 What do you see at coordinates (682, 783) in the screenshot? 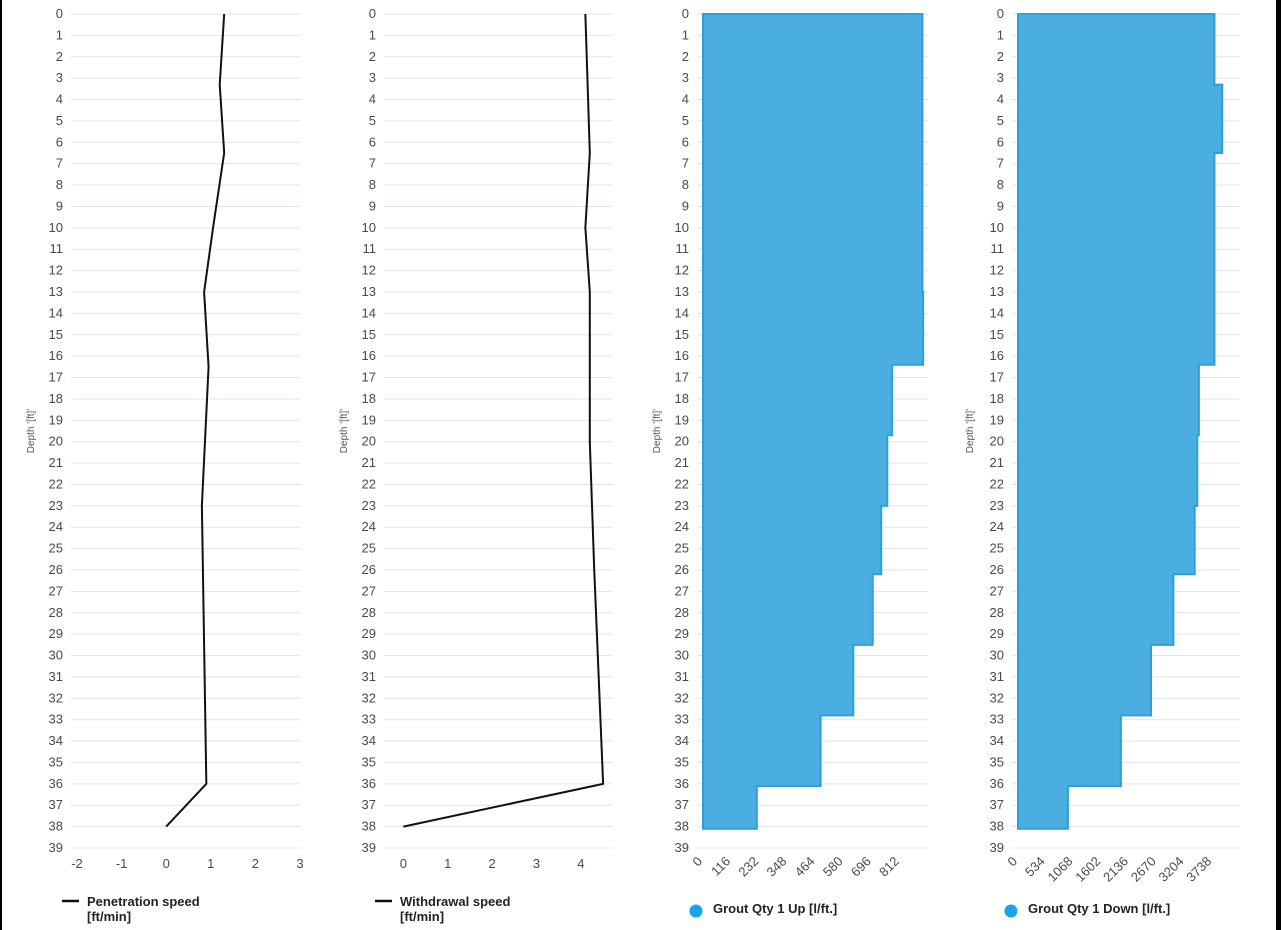
I see `y-tick-label: 36` at bounding box center [682, 783].